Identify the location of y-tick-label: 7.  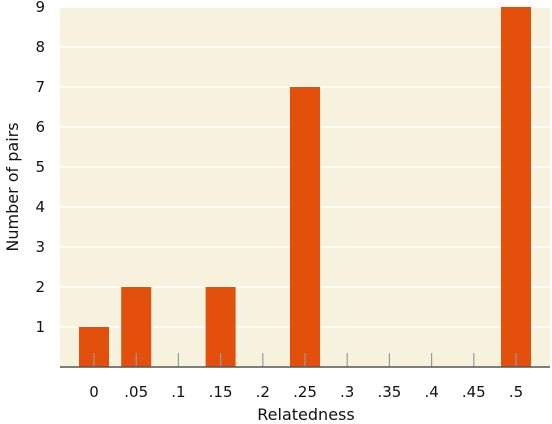
(40, 87).